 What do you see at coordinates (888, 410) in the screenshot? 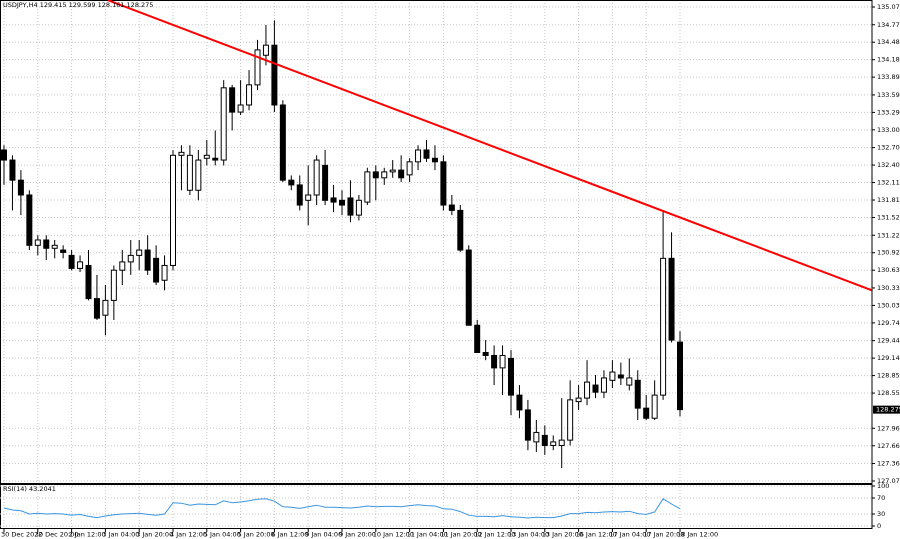
I see `last-price-label: 128.275` at bounding box center [888, 410].